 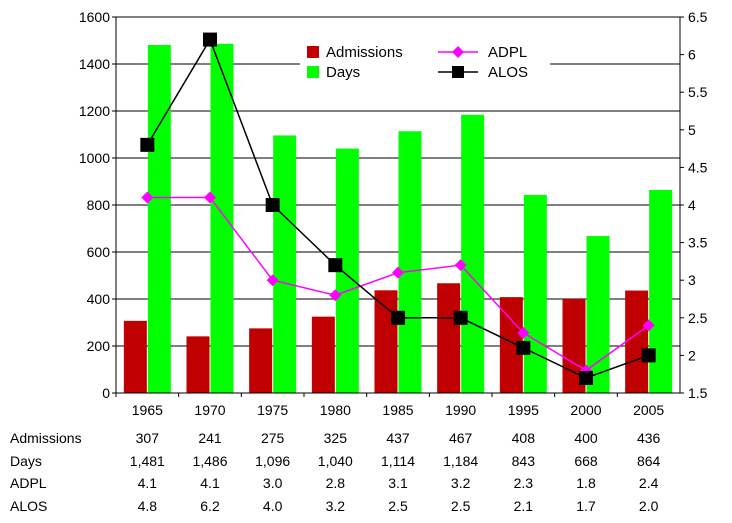 I want to click on table-cell: 2.1, so click(x=523, y=506).